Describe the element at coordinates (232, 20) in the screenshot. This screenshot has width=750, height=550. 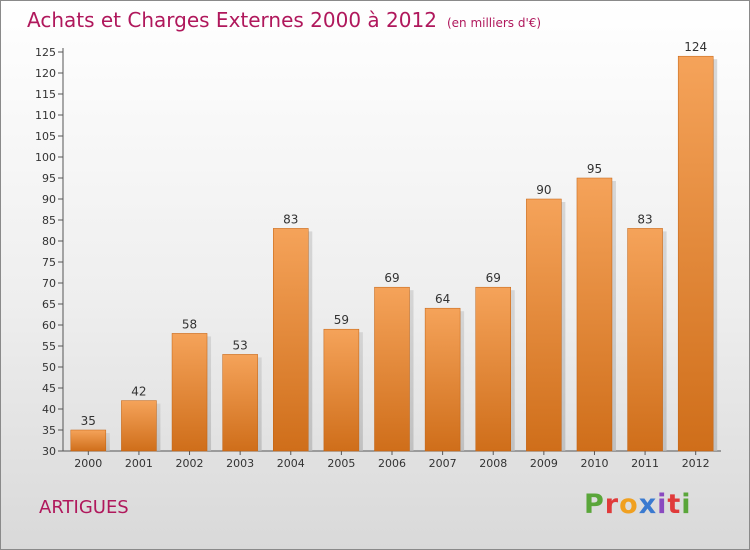
I see `chart-title-text: Achats et Charges Externes 2000 à 2012` at that location.